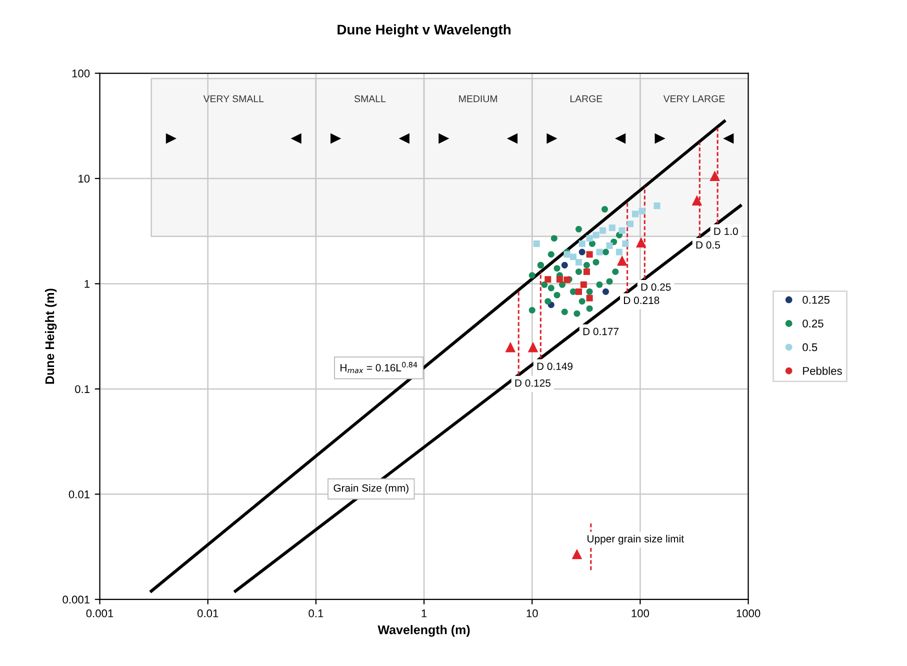 Image resolution: width=907 pixels, height=666 pixels. Describe the element at coordinates (708, 245) in the screenshot. I see `annotation: D 0.5` at that location.